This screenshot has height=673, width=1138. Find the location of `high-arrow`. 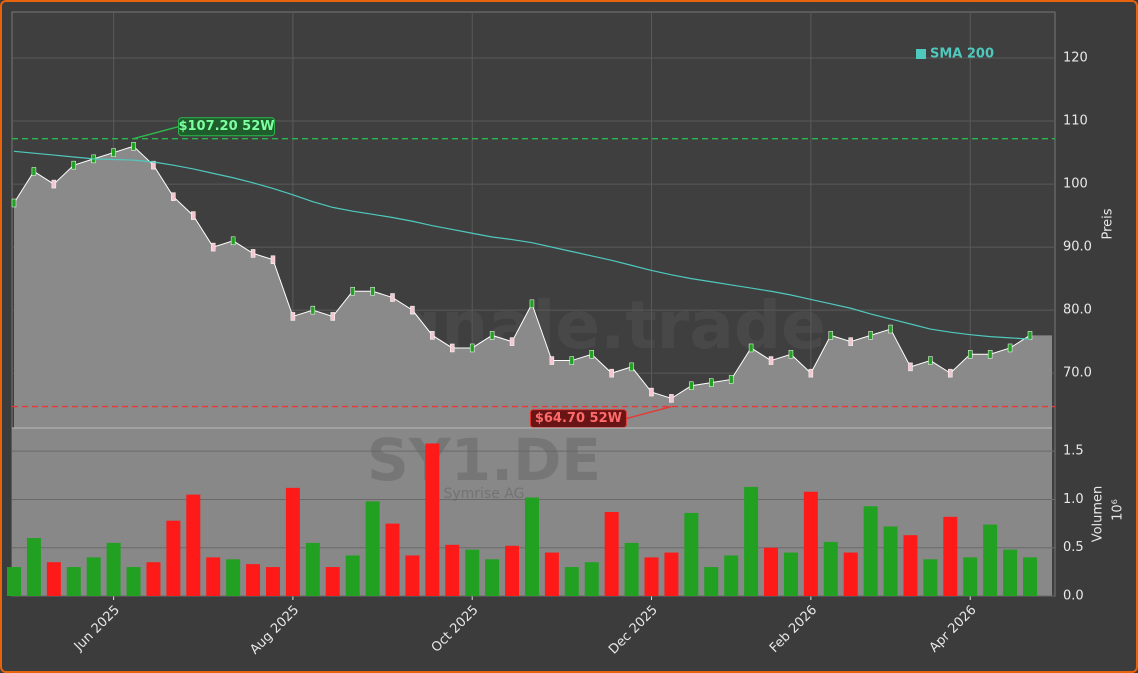

high-arrow is located at coordinates (156, 132).